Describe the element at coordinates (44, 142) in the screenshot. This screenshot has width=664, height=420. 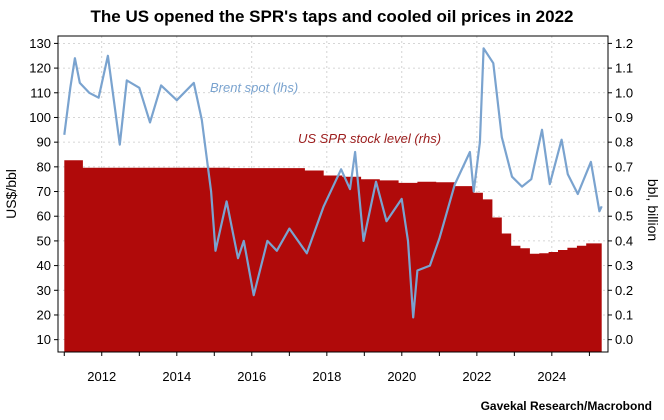
I see `left-tick-label: 90` at that location.